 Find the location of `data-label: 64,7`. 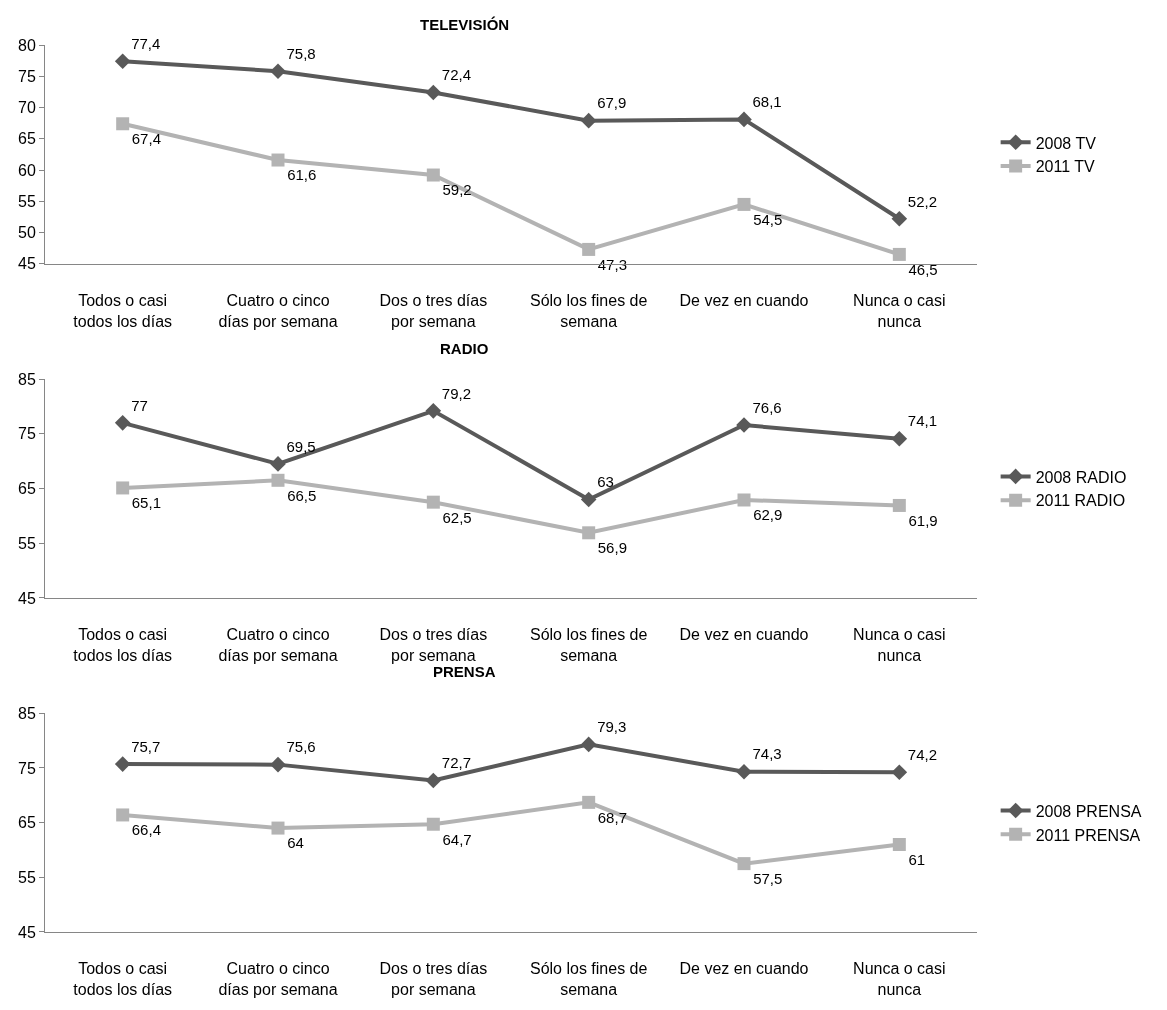

data-label: 64,7 is located at coordinates (457, 839).